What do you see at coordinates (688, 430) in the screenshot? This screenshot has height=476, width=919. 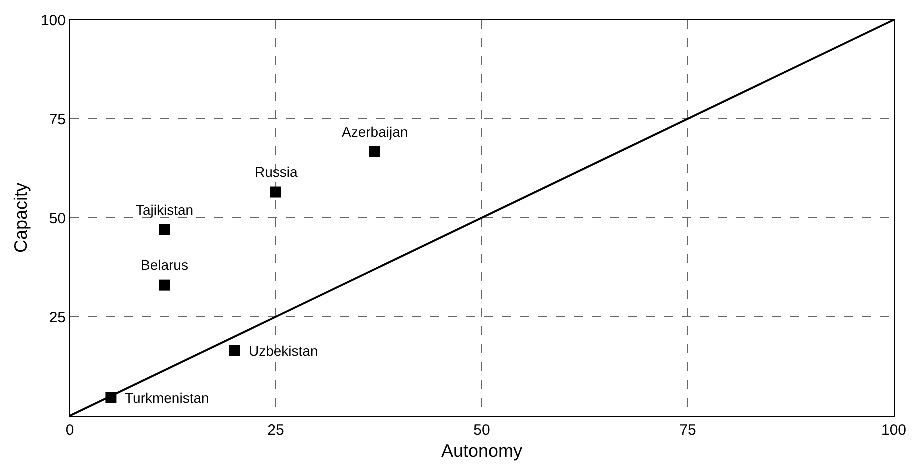 I see `x-tick-label: 75` at bounding box center [688, 430].